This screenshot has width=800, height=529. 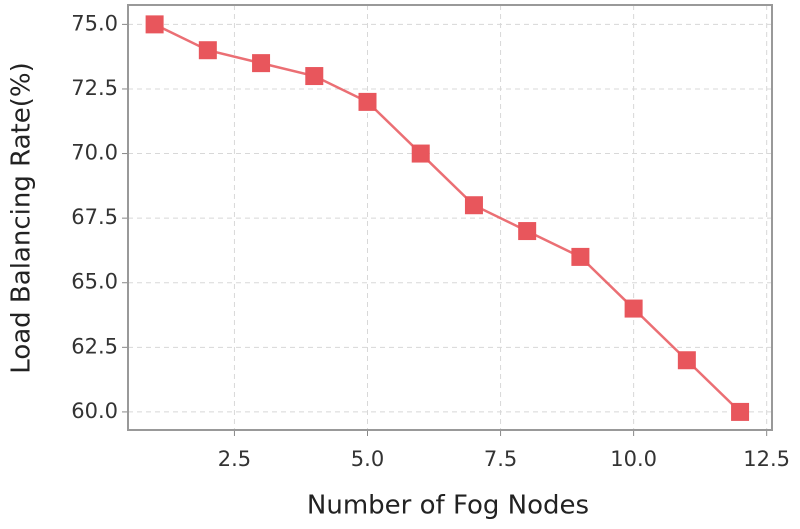 I want to click on x-tick-label: 2.5, so click(x=234, y=459).